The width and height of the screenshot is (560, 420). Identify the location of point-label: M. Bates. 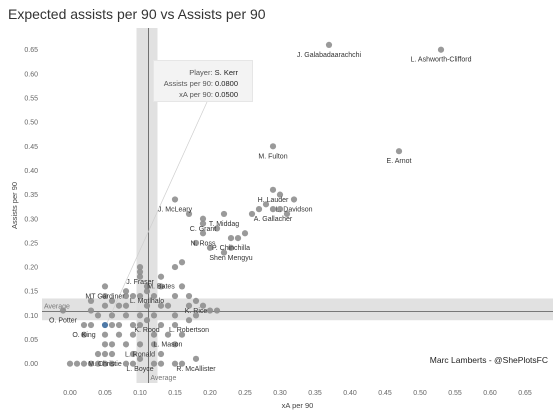
(161, 287).